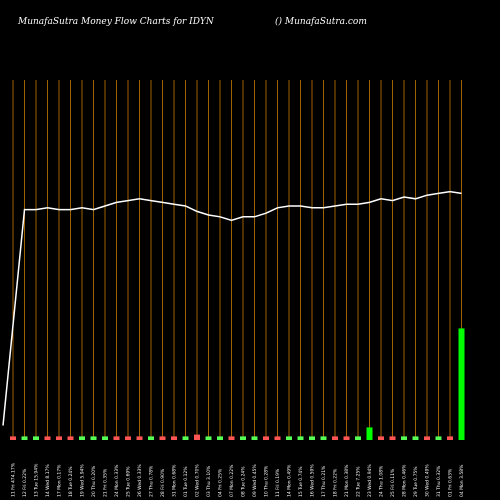  What do you see at coordinates (416, 481) in the screenshot?
I see `x-tick-label: 29 Tue 0.75%` at bounding box center [416, 481].